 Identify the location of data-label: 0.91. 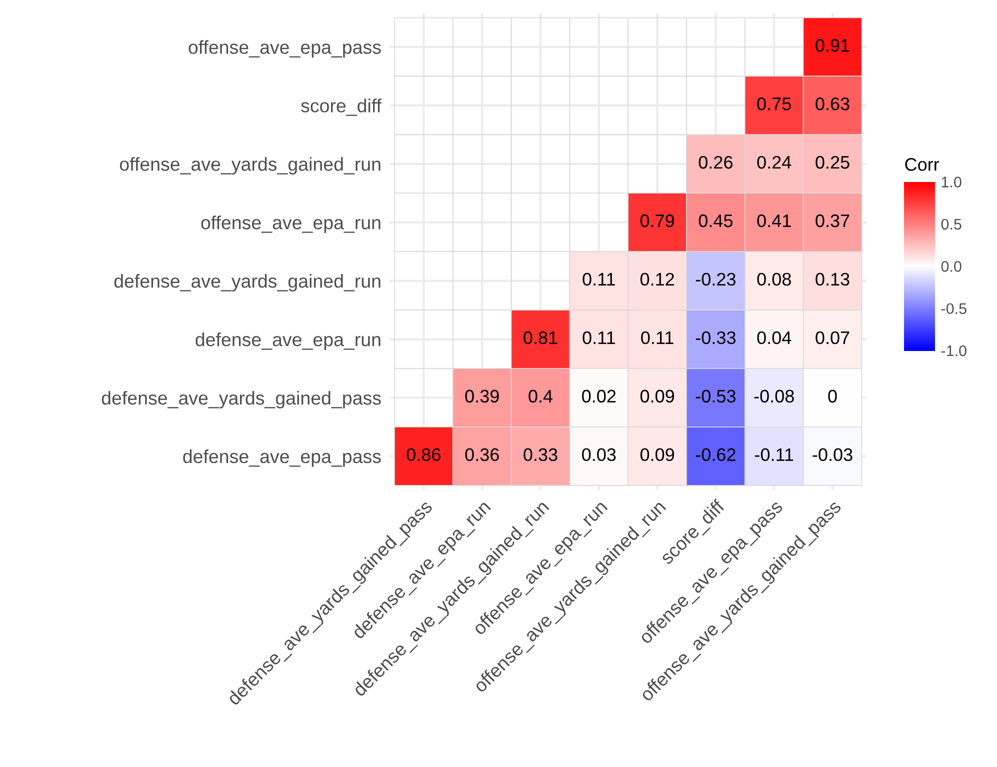
(833, 45).